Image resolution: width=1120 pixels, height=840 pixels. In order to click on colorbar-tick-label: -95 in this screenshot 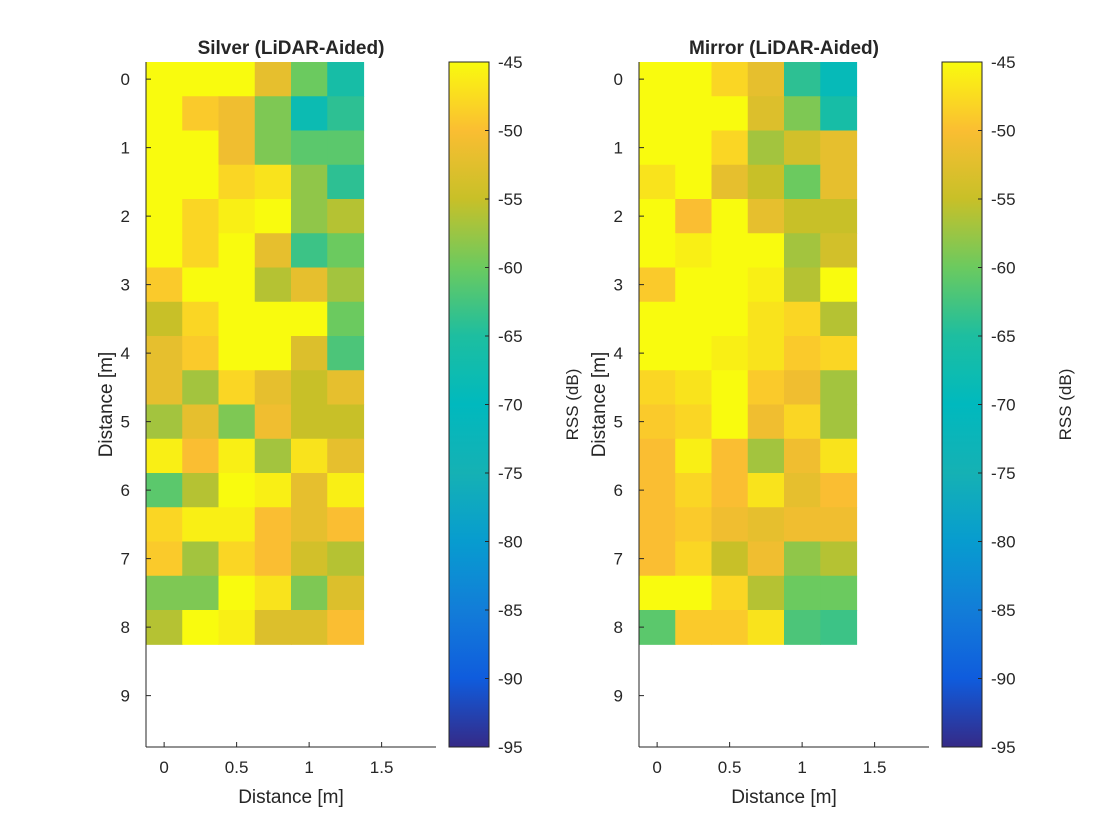, I will do `click(510, 747)`.